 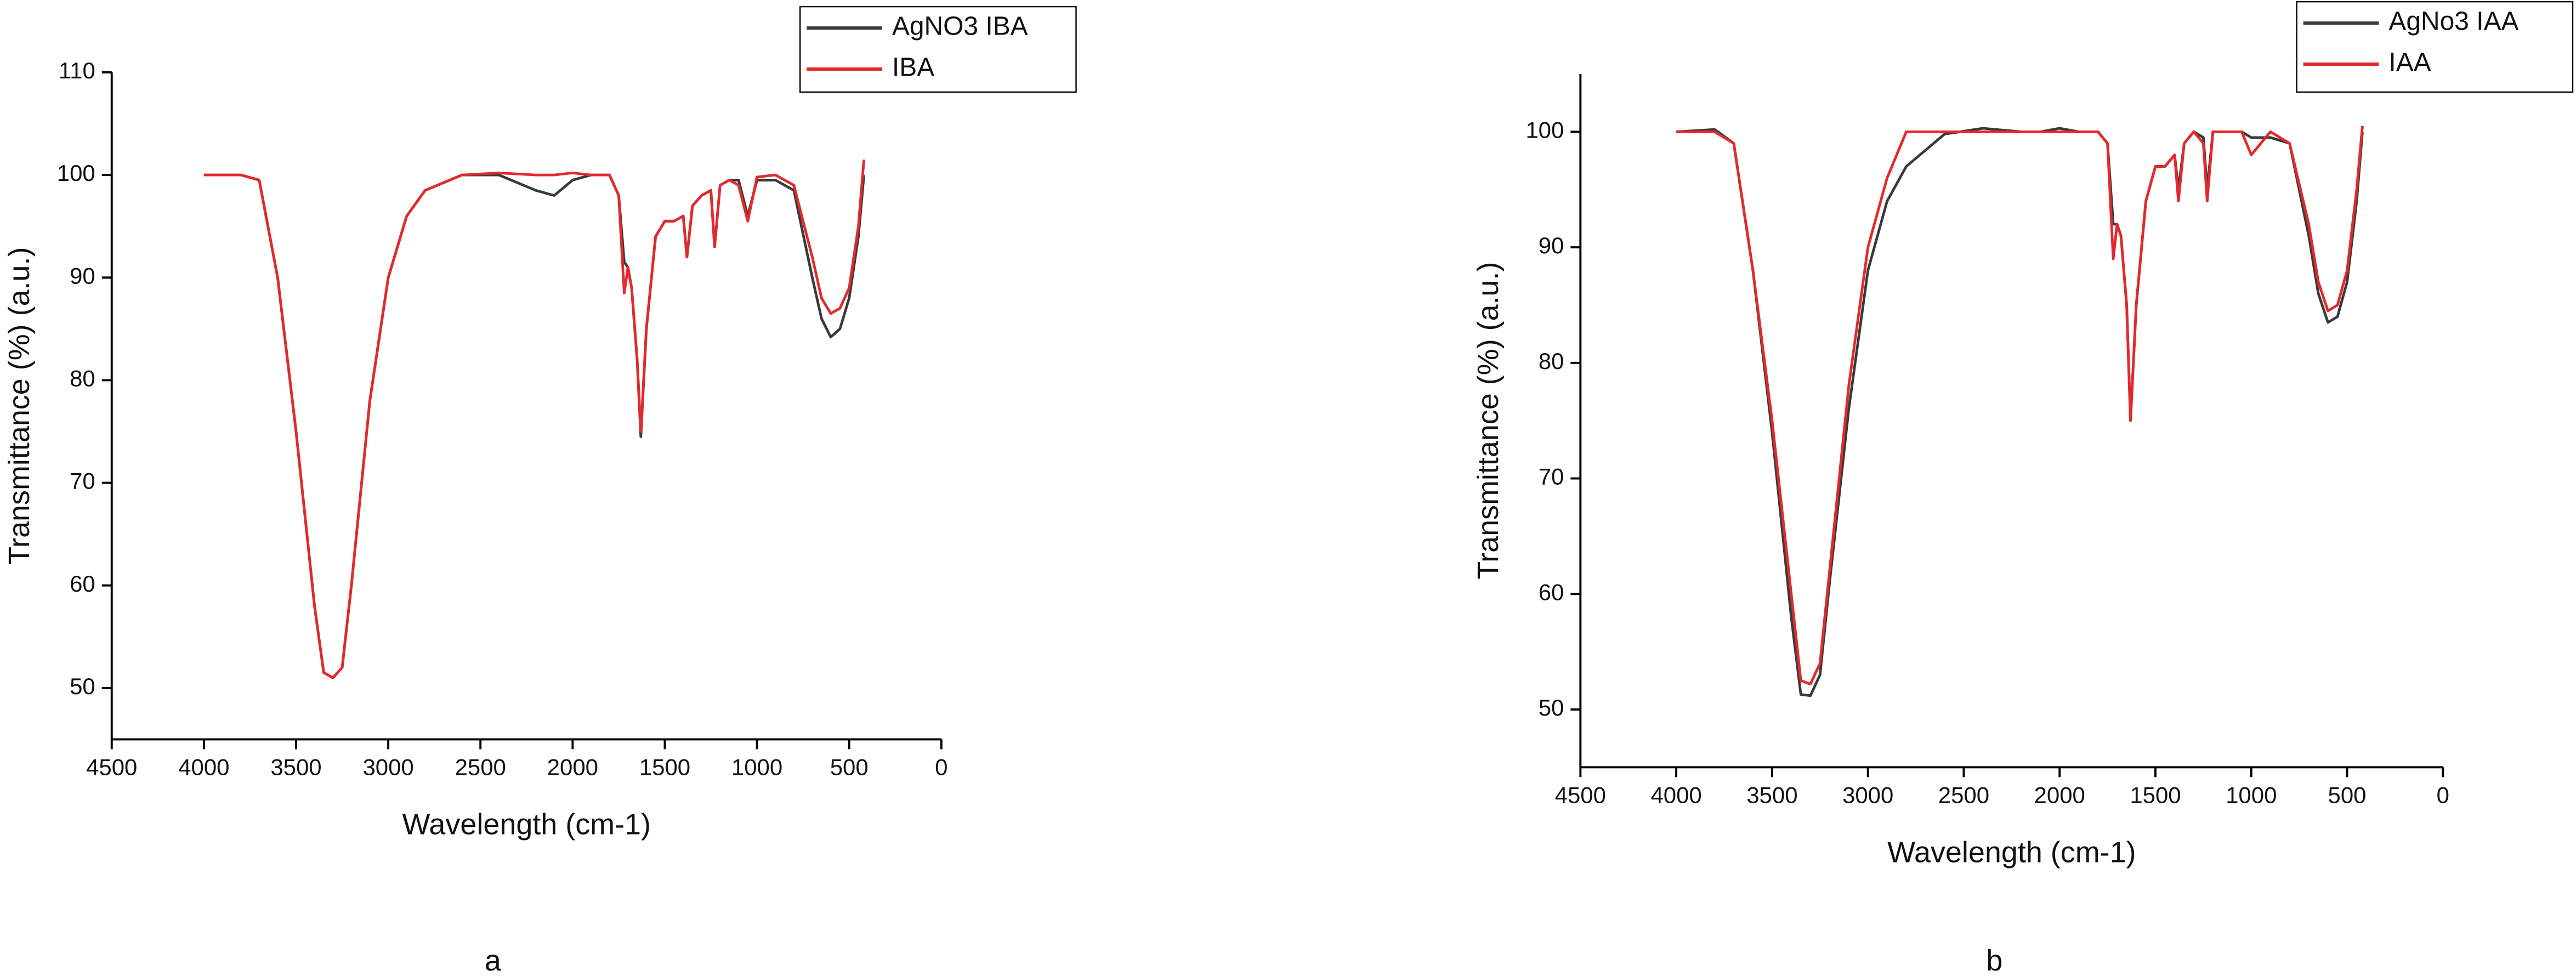 I want to click on legend-label: IAA, so click(x=2409, y=62).